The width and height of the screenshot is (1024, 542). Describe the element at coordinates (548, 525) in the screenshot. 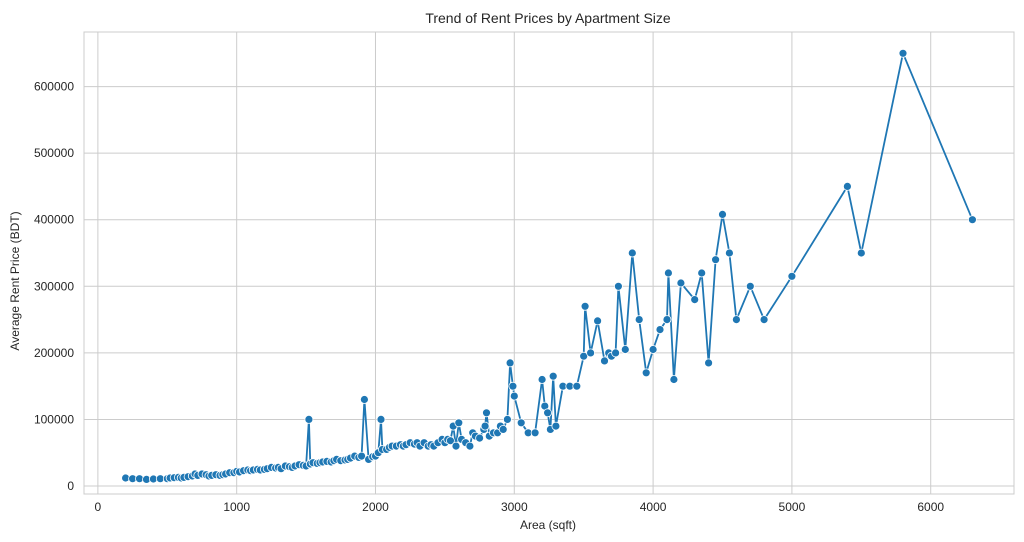

I see `x-axis-label: Area (sqft)` at that location.